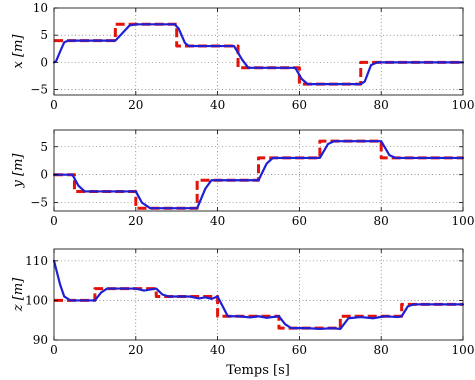  Describe the element at coordinates (54, 105) in the screenshot. I see `x-x-tick-label: 0` at that location.